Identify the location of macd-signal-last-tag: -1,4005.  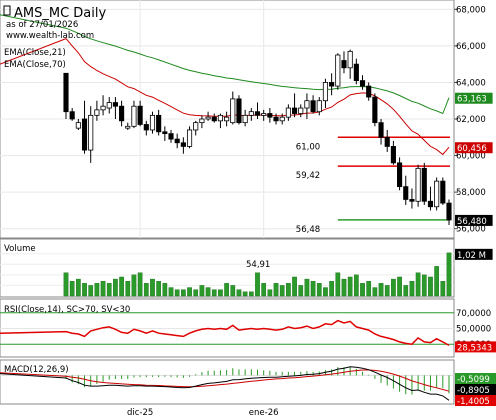
(473, 402).